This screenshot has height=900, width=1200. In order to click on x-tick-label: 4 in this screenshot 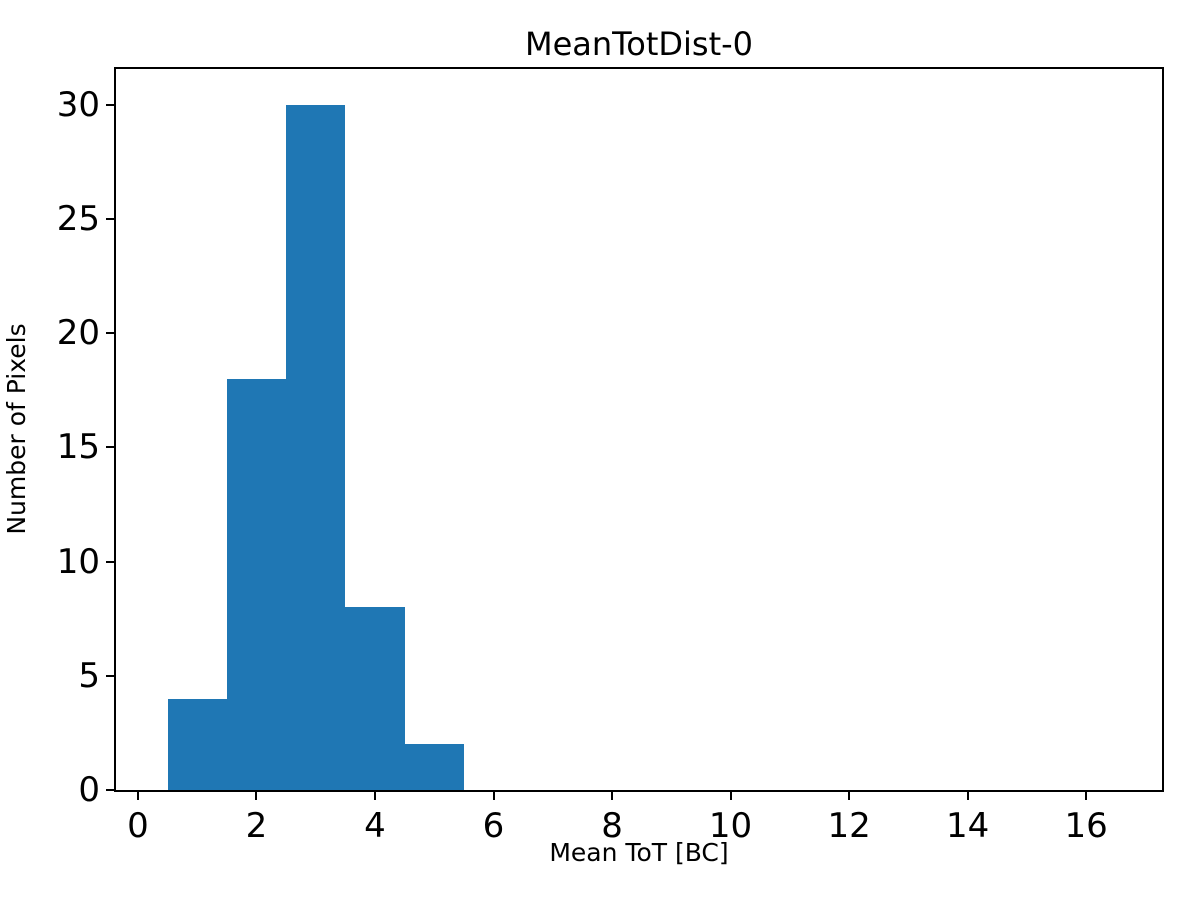, I will do `click(375, 826)`.